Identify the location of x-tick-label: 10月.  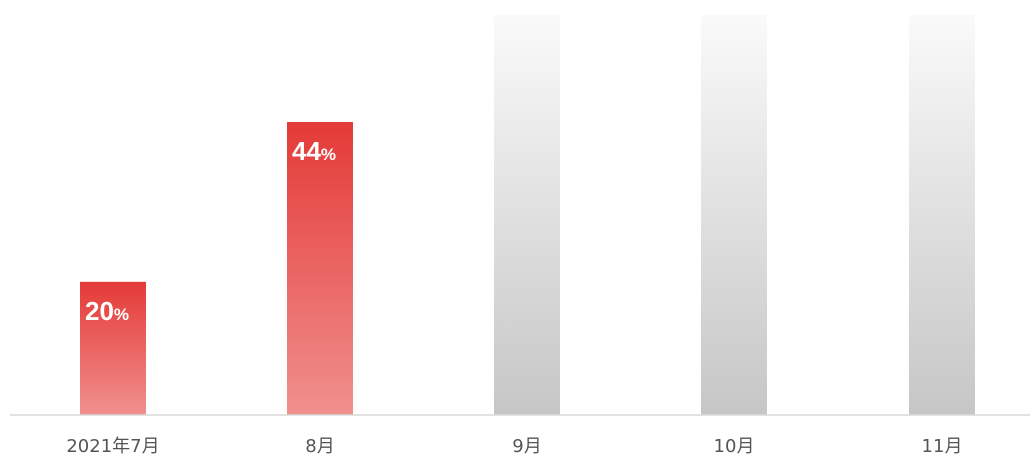
(734, 446).